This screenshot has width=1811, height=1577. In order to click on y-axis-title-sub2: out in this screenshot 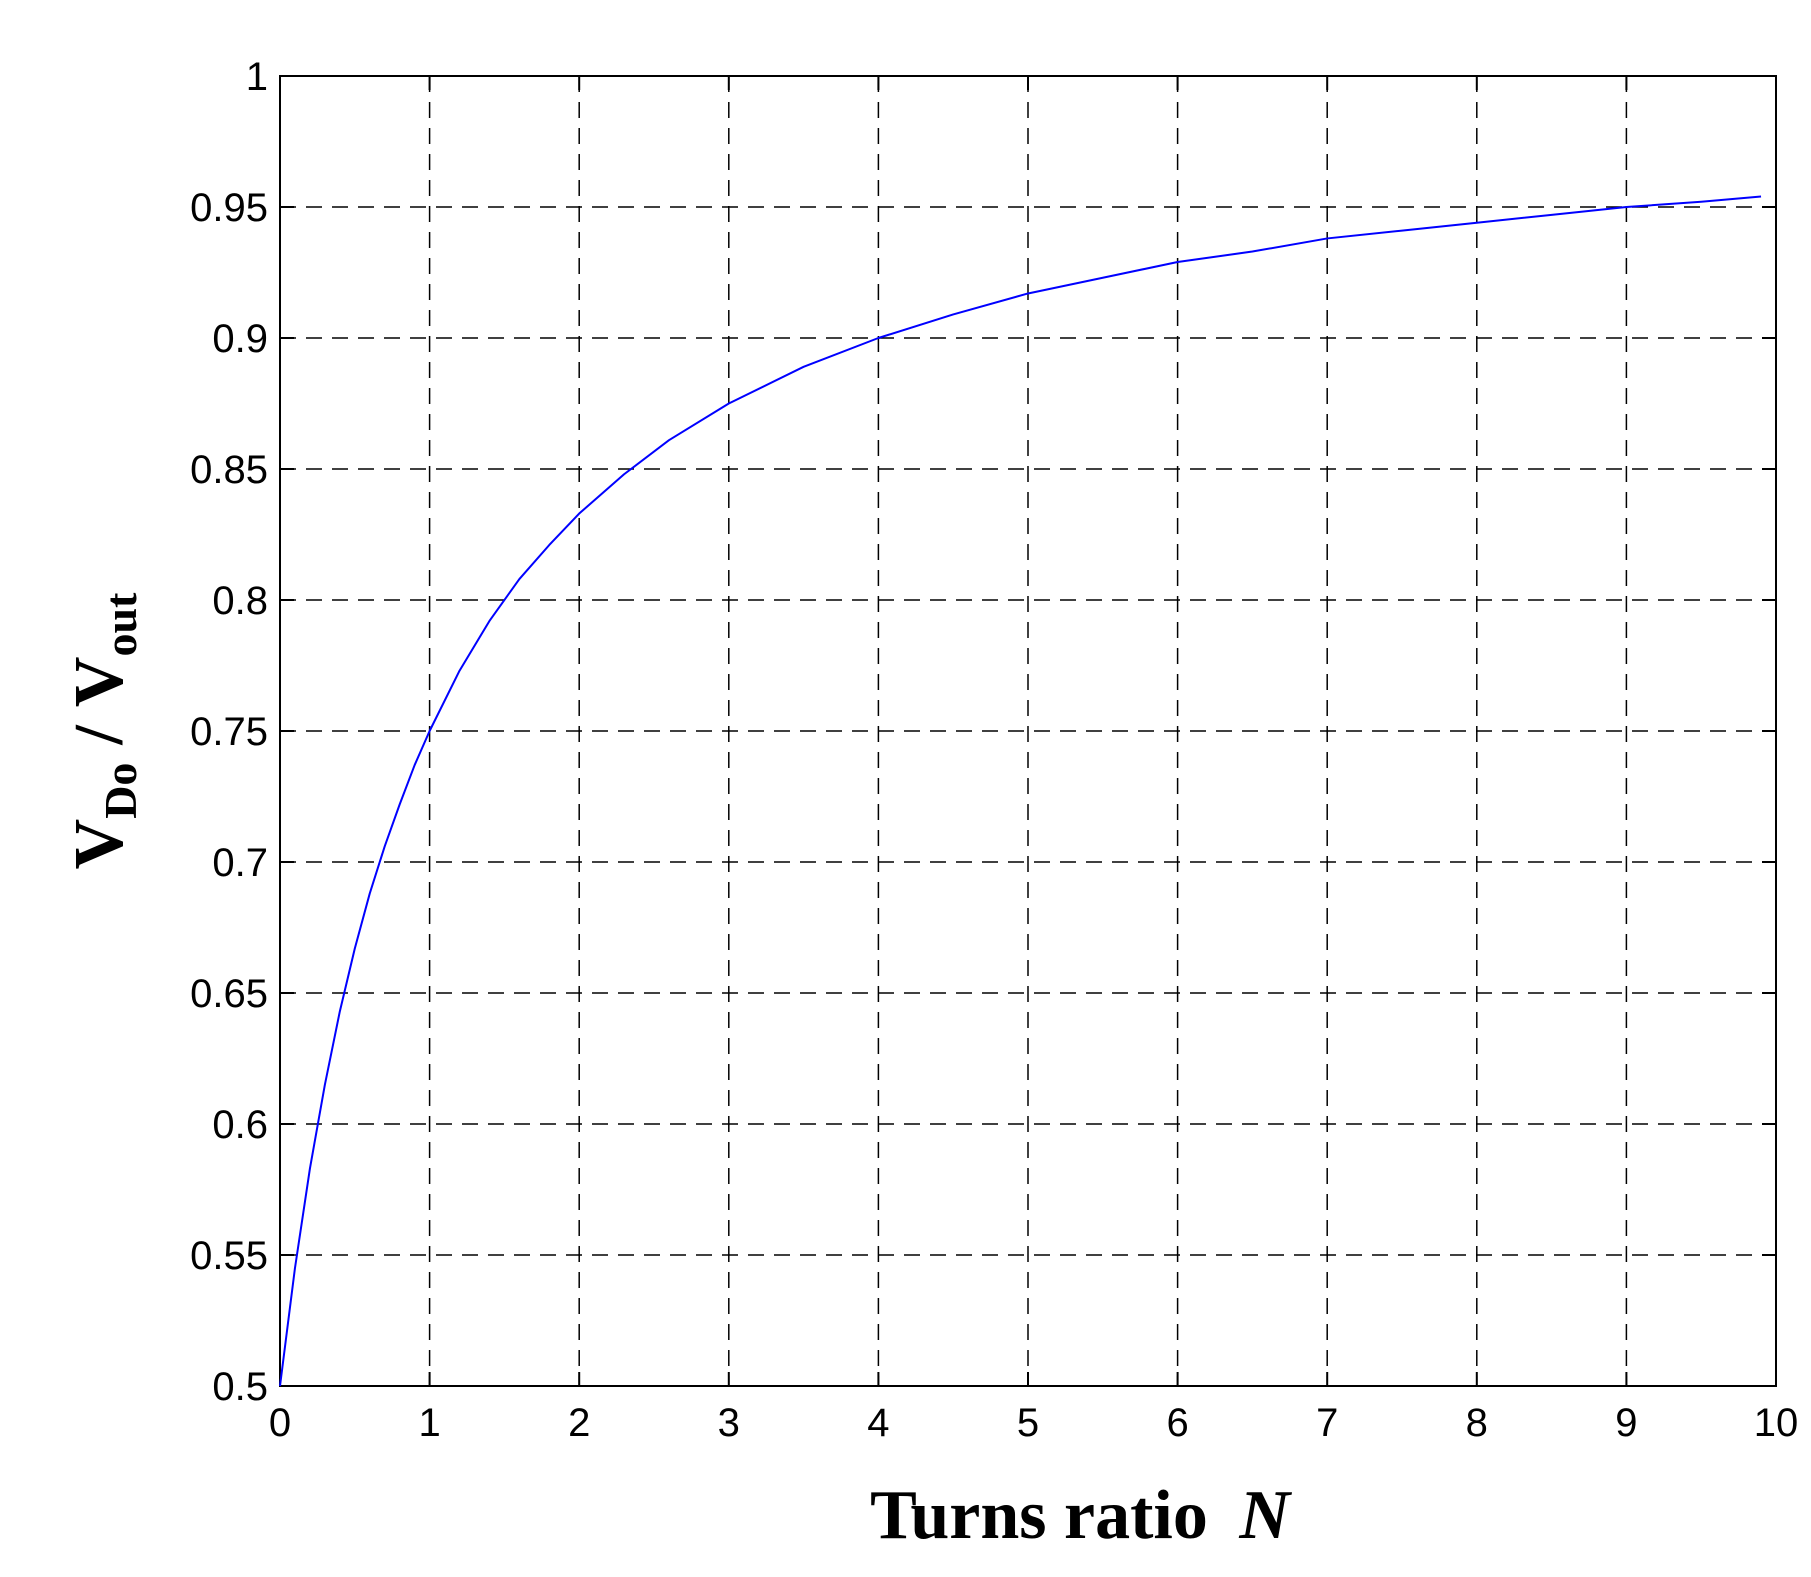, I will do `click(120, 624)`.